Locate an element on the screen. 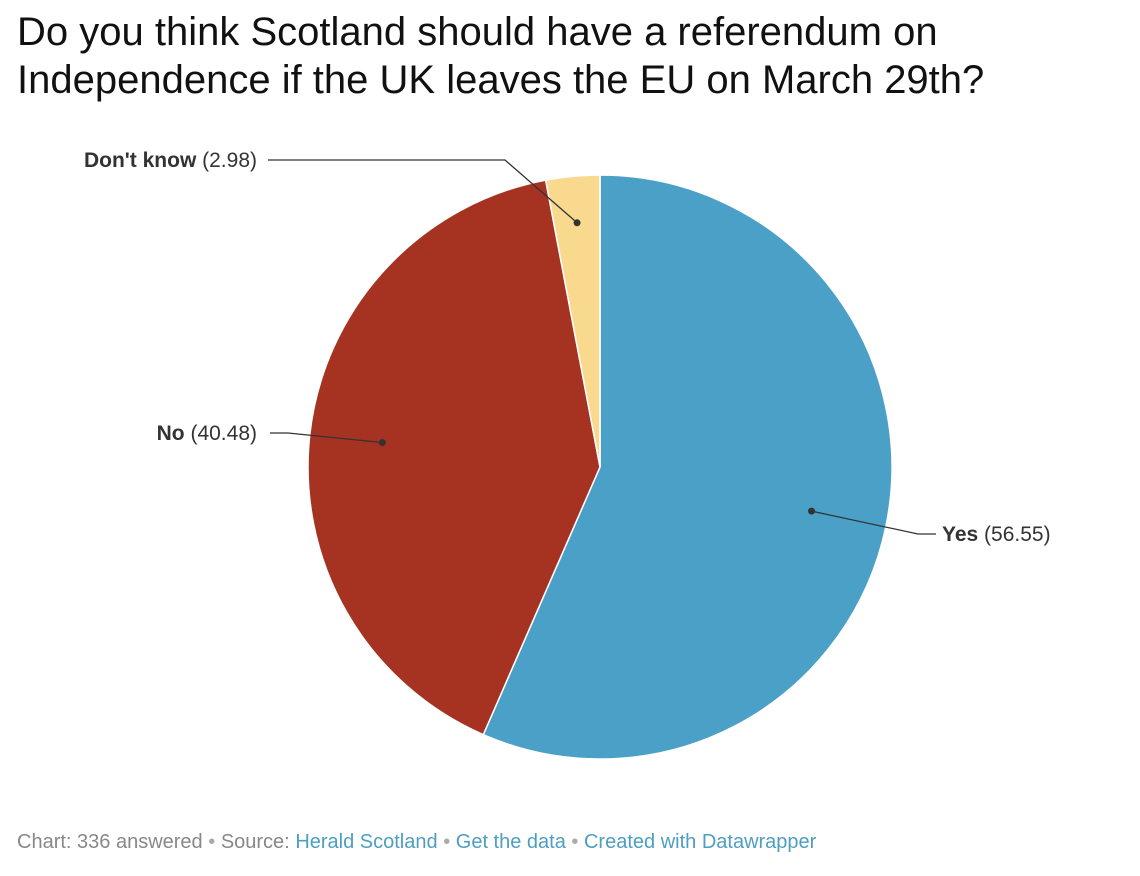 The width and height of the screenshot is (1140, 876). chart-note: Chart: 336 answered is located at coordinates (110, 842).